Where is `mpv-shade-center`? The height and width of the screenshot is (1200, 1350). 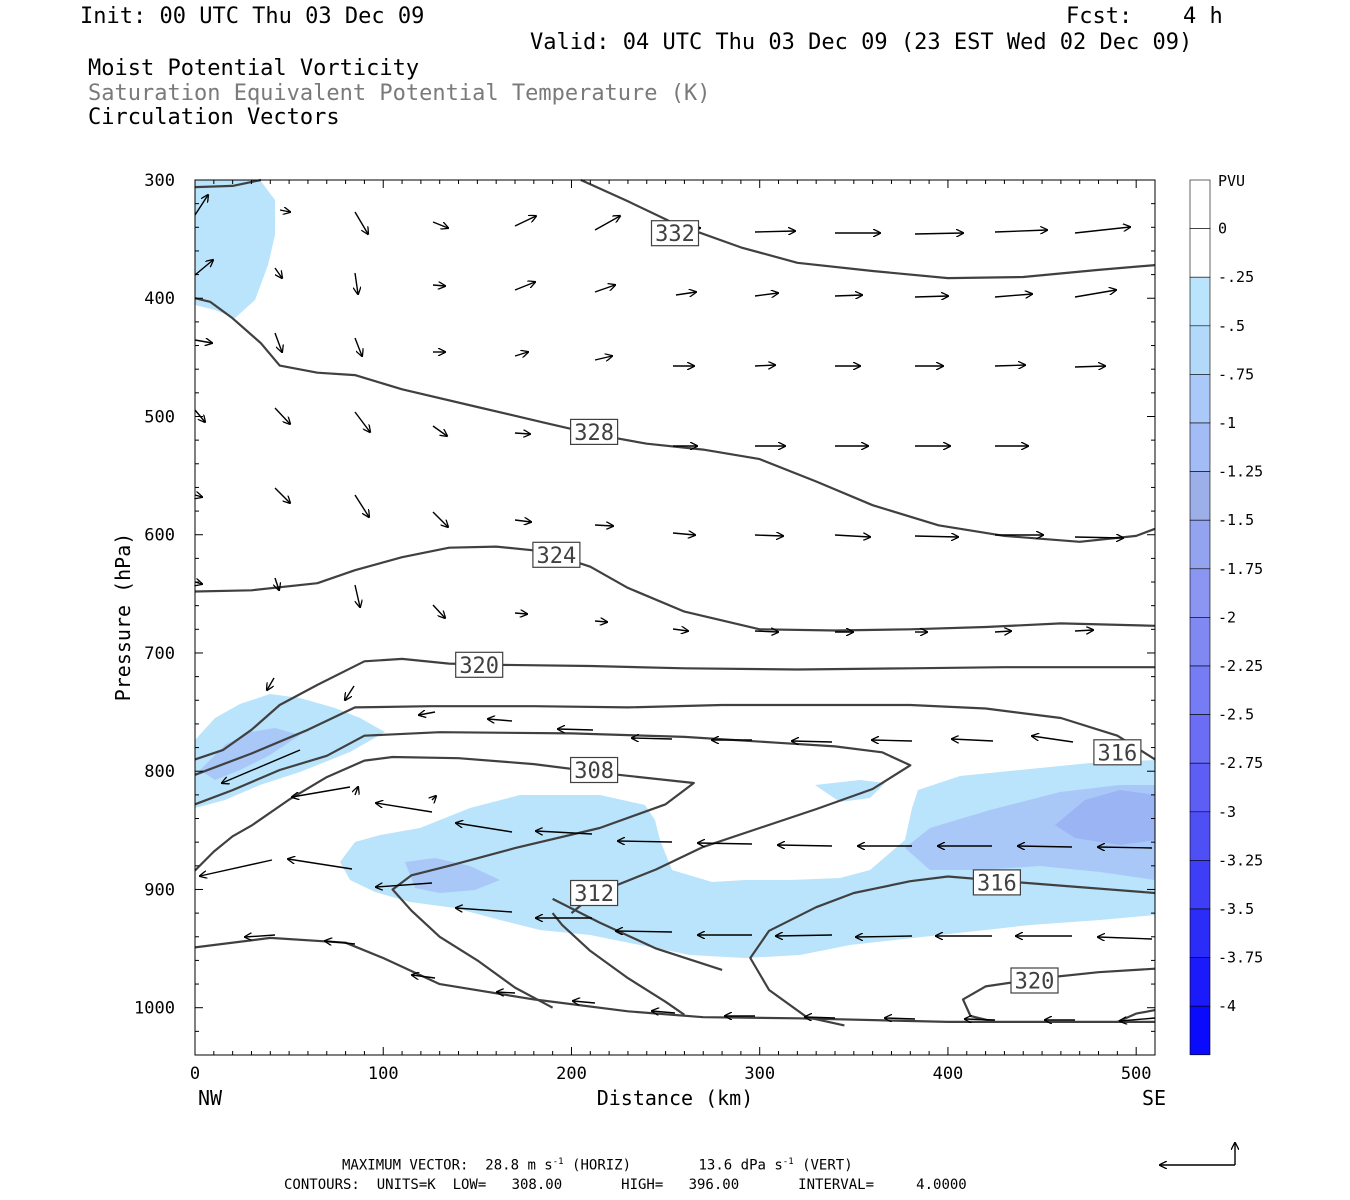
mpv-shade-center is located at coordinates (747, 859).